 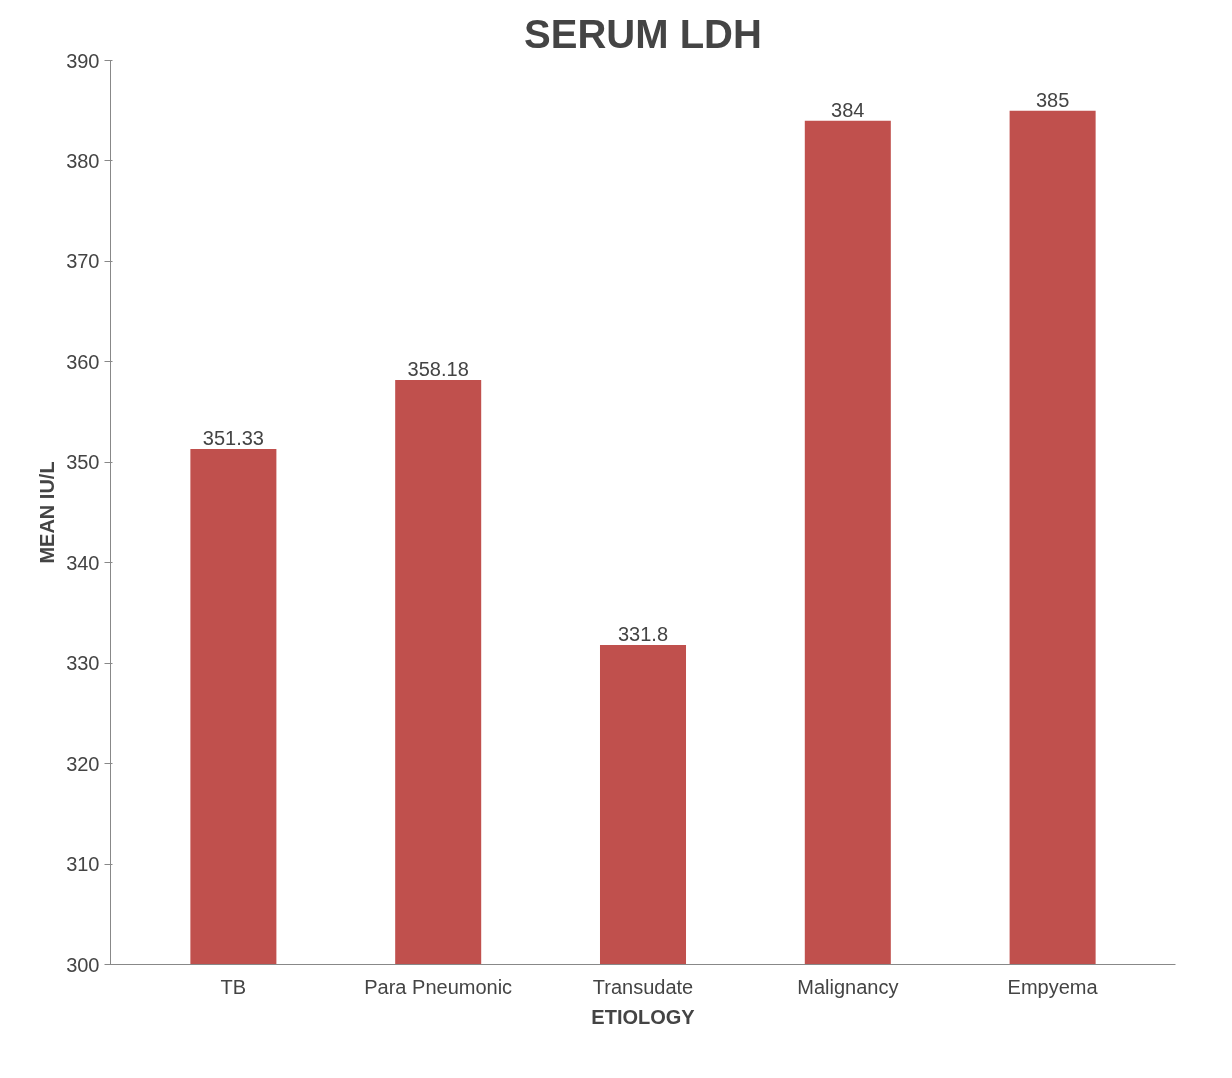 What do you see at coordinates (83, 864) in the screenshot?
I see `y-tick-label: 310` at bounding box center [83, 864].